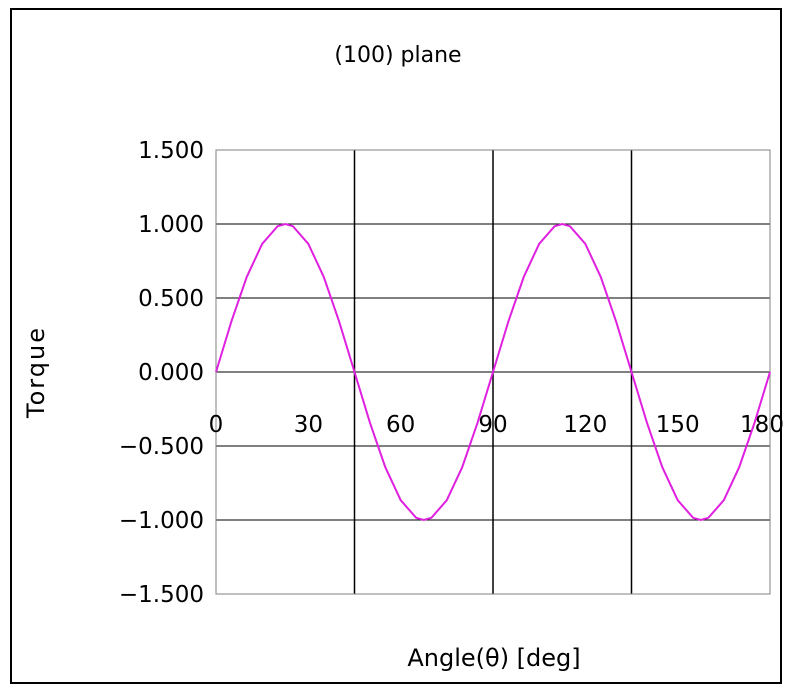 The height and width of the screenshot is (690, 794). Describe the element at coordinates (161, 521) in the screenshot. I see `y-tick-label: −1.000` at that location.